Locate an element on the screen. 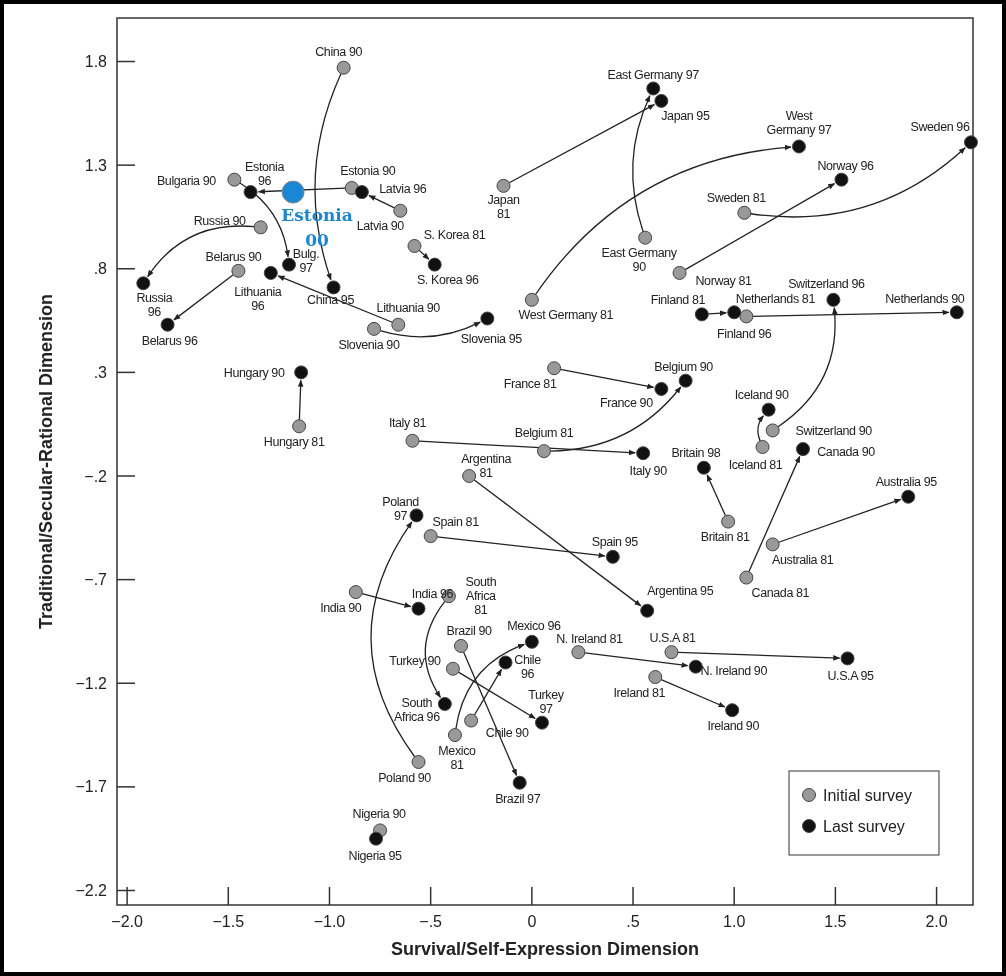 The width and height of the screenshot is (1006, 976). annotation: Ireland 81 is located at coordinates (639, 693).